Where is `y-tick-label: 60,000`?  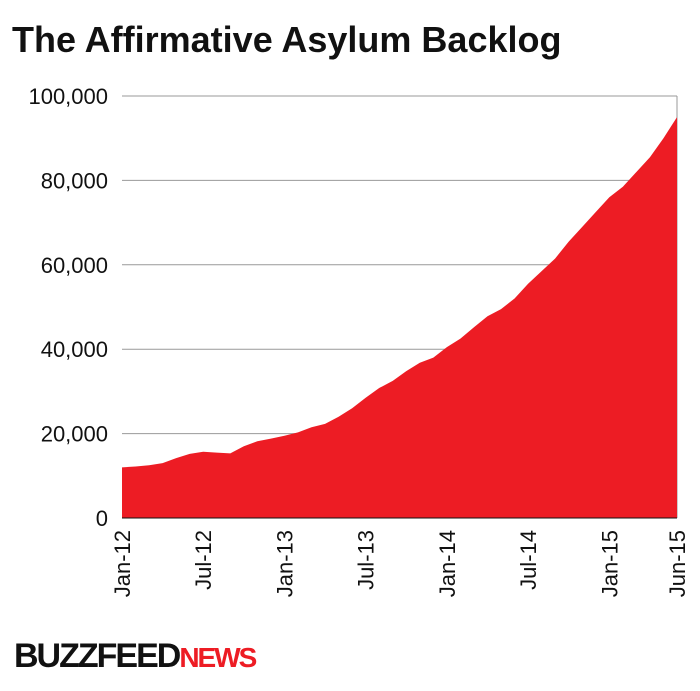
y-tick-label: 60,000 is located at coordinates (74, 265).